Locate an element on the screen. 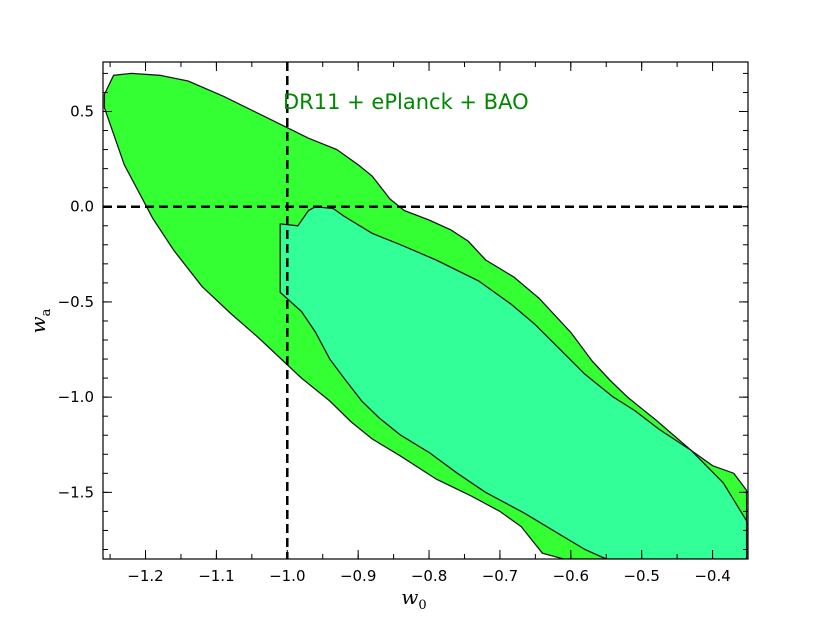 The image size is (830, 628). y-axis-label: wa is located at coordinates (40, 320).